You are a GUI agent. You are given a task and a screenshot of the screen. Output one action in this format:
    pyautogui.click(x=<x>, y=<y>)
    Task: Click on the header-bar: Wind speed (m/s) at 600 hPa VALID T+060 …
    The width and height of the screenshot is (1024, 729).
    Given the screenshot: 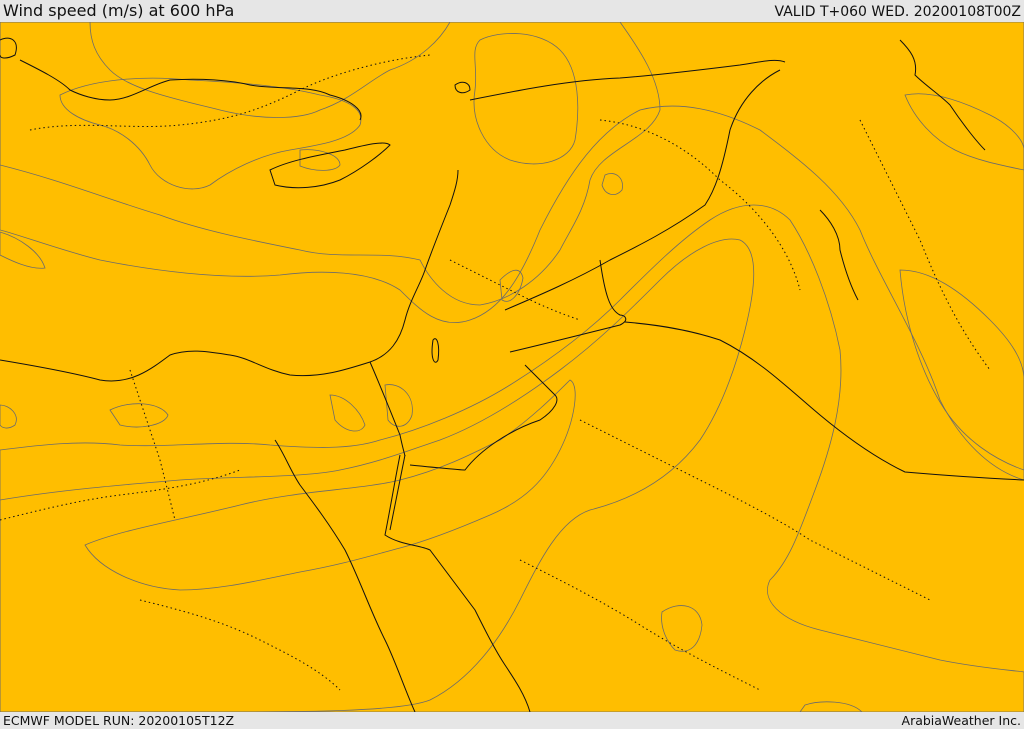 What is the action you would take?
    pyautogui.click(x=512, y=11)
    